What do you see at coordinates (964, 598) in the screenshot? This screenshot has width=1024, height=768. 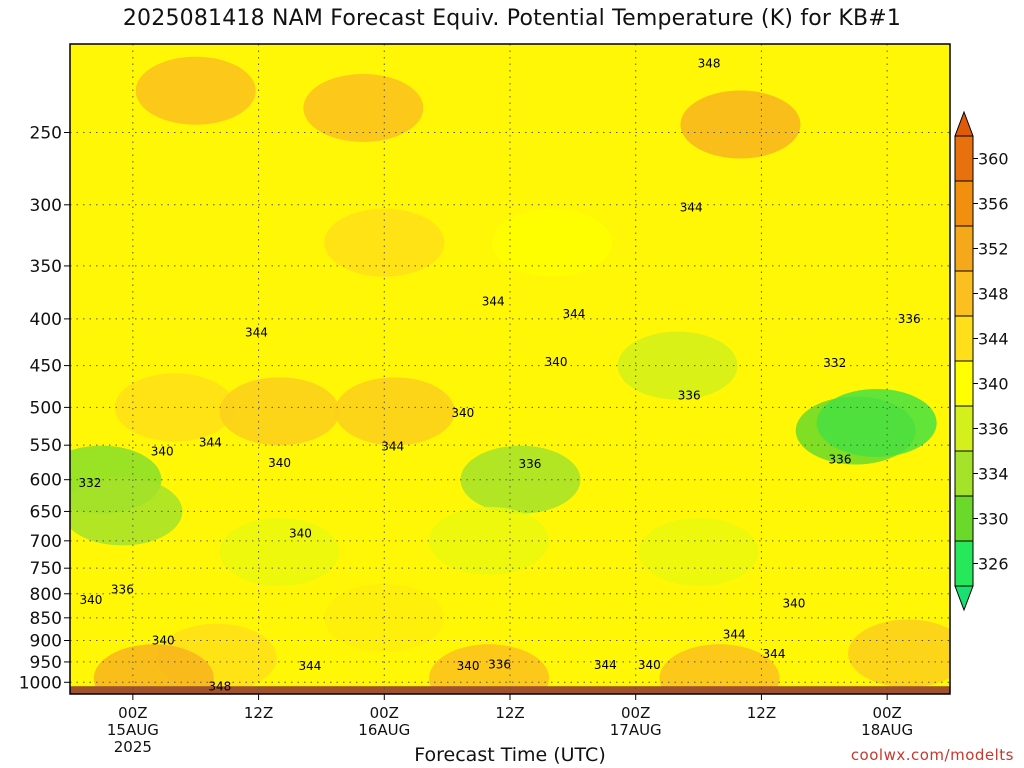 I see `colorbar-under-arrow` at bounding box center [964, 598].